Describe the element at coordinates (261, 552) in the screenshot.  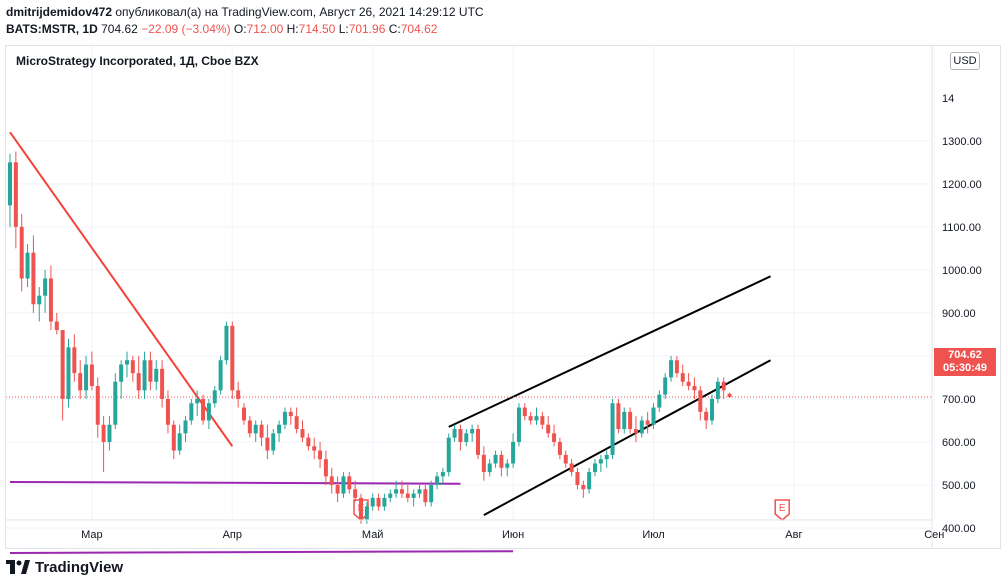
I see `drawing-horizontal-line` at that location.